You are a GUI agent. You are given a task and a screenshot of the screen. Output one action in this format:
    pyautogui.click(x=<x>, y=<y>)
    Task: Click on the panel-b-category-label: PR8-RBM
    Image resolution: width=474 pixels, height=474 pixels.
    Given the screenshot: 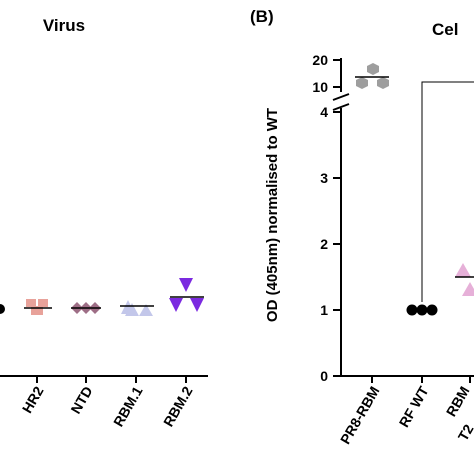 What is the action you would take?
    pyautogui.click(x=360, y=415)
    